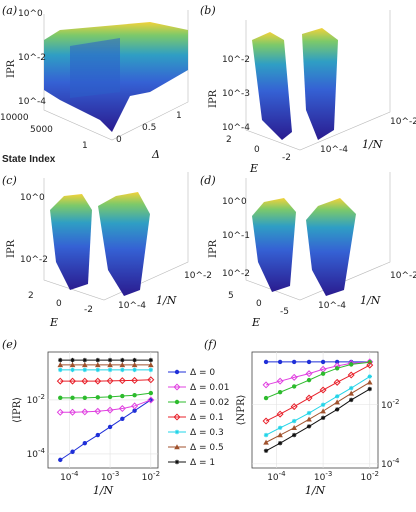  I want to click on panel-c-surface, so click(124, 244).